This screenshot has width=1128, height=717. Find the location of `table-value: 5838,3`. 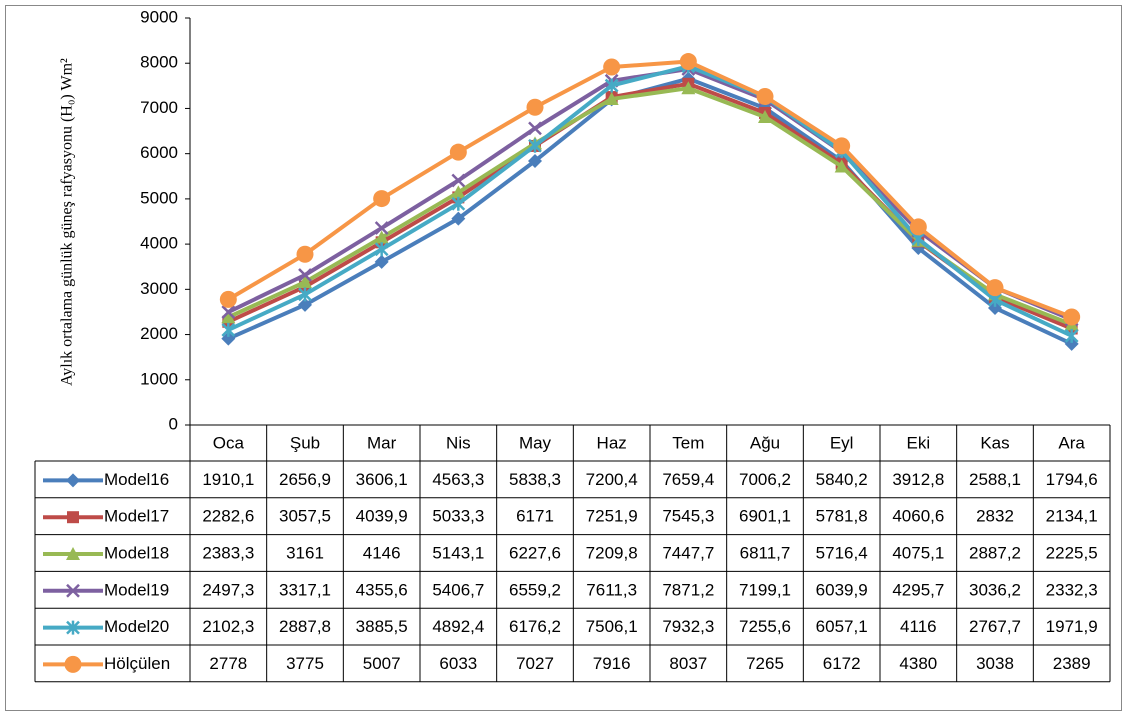

table-value: 5838,3 is located at coordinates (535, 479).